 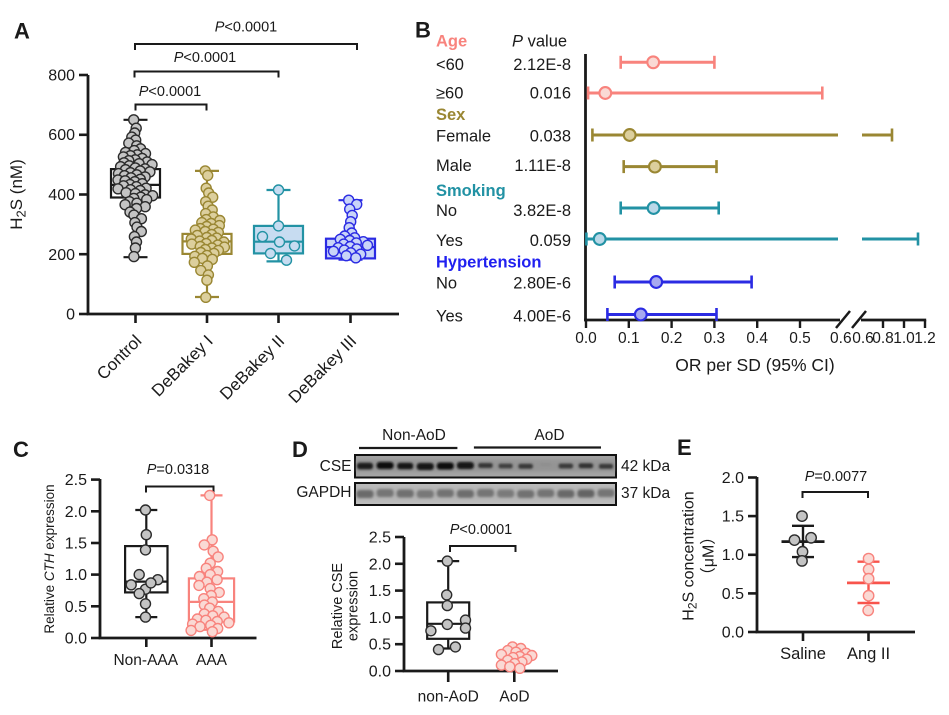 What do you see at coordinates (300, 449) in the screenshot?
I see `svg-text: D` at bounding box center [300, 449].